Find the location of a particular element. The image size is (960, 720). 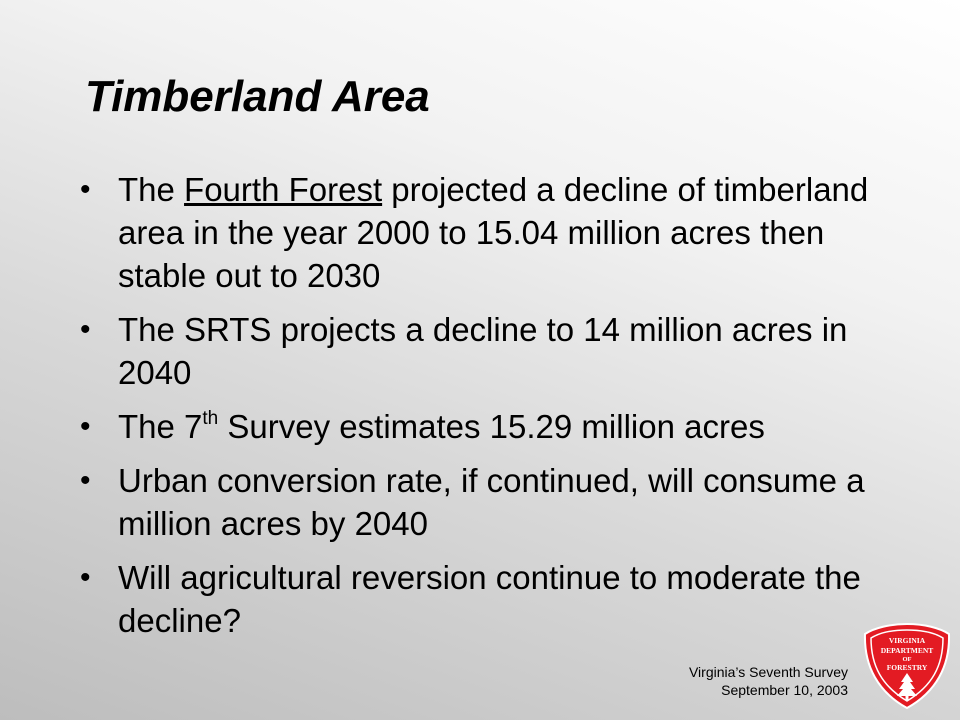

badge-text-forestry: FORESTRY is located at coordinates (907, 667).